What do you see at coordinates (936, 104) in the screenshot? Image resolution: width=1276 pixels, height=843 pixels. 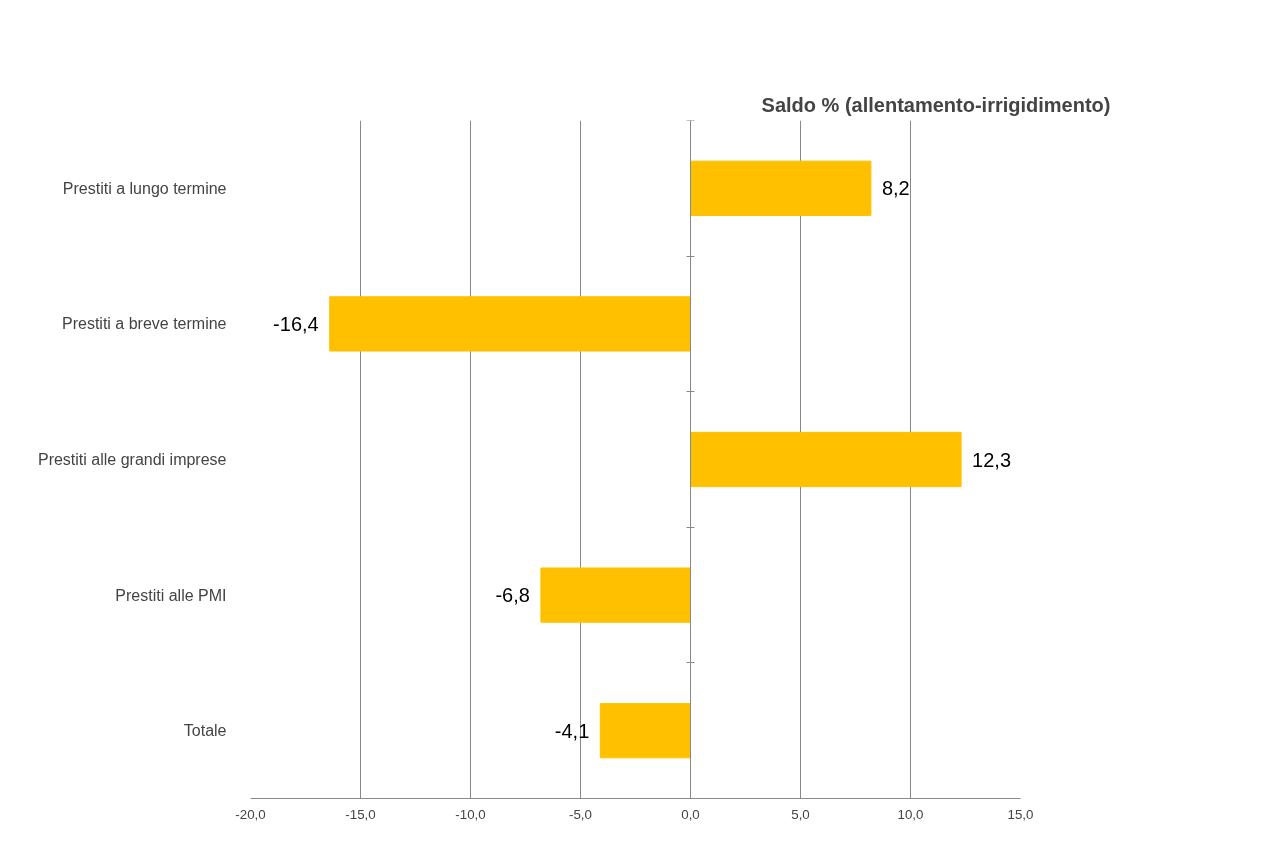 I see `chart-title: Saldo % (allentamento-irrigidimento)` at bounding box center [936, 104].